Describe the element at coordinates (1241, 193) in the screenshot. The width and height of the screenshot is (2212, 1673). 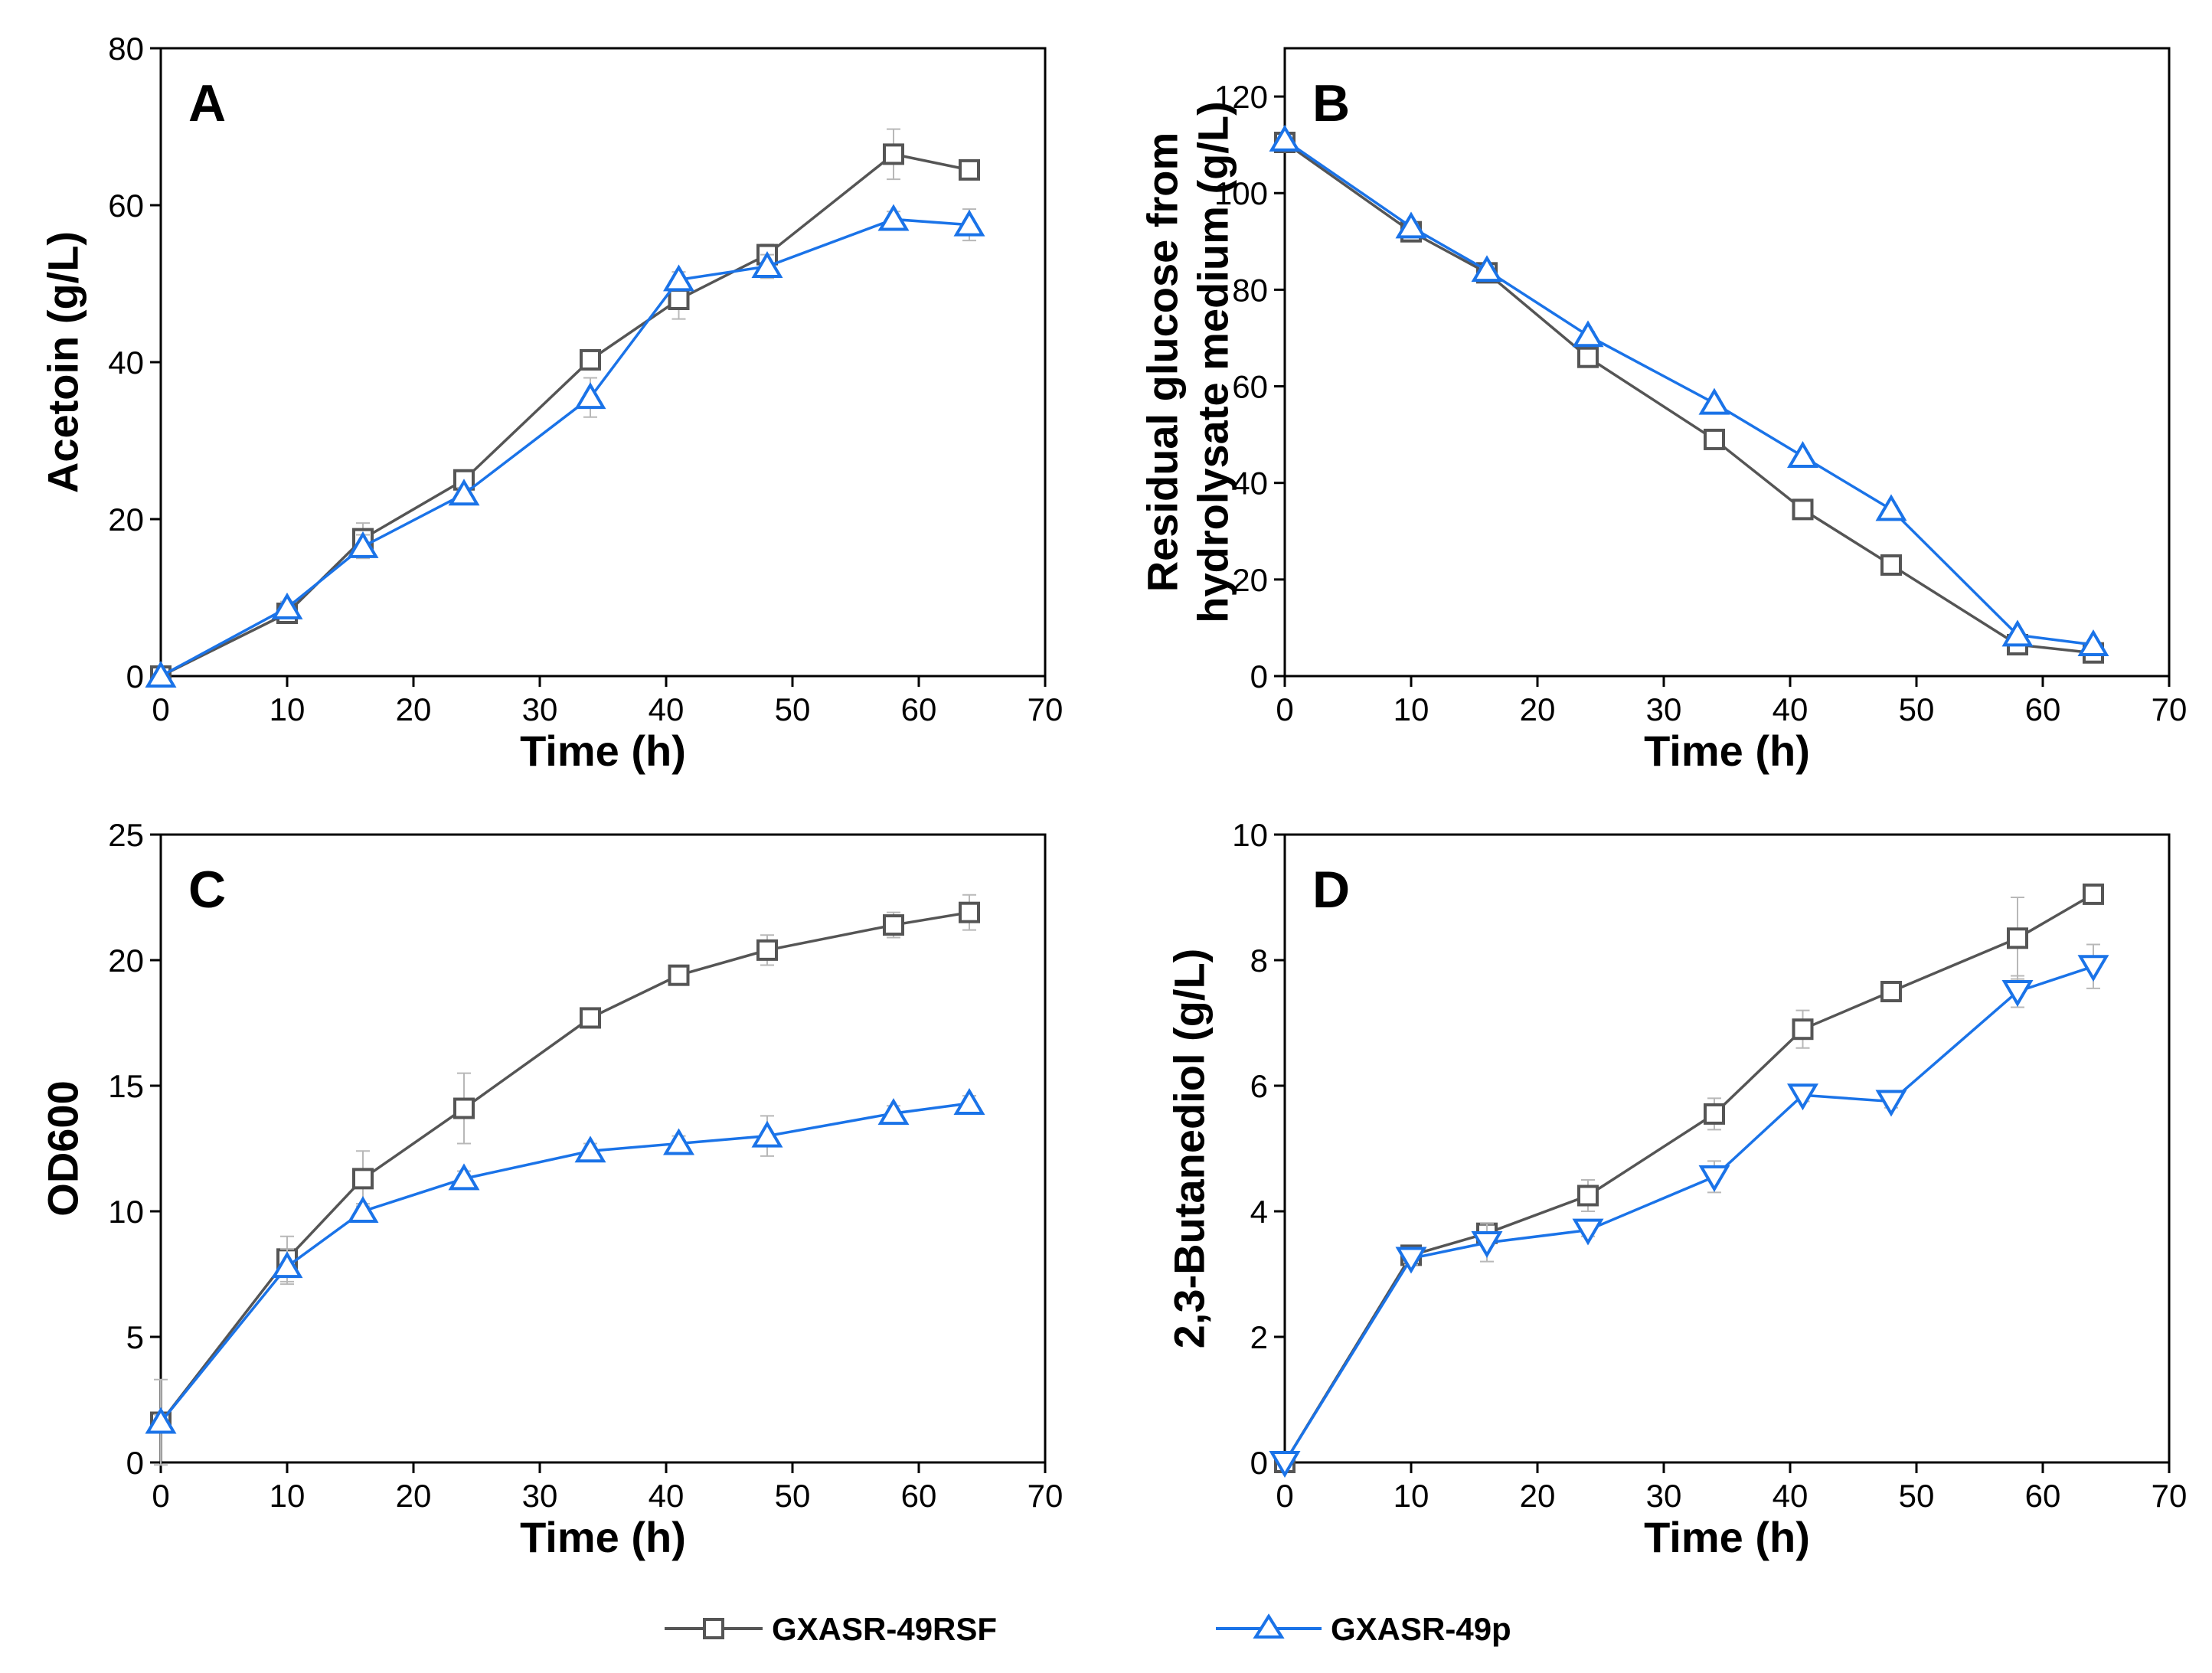
I see `y-tick-label: 100` at that location.